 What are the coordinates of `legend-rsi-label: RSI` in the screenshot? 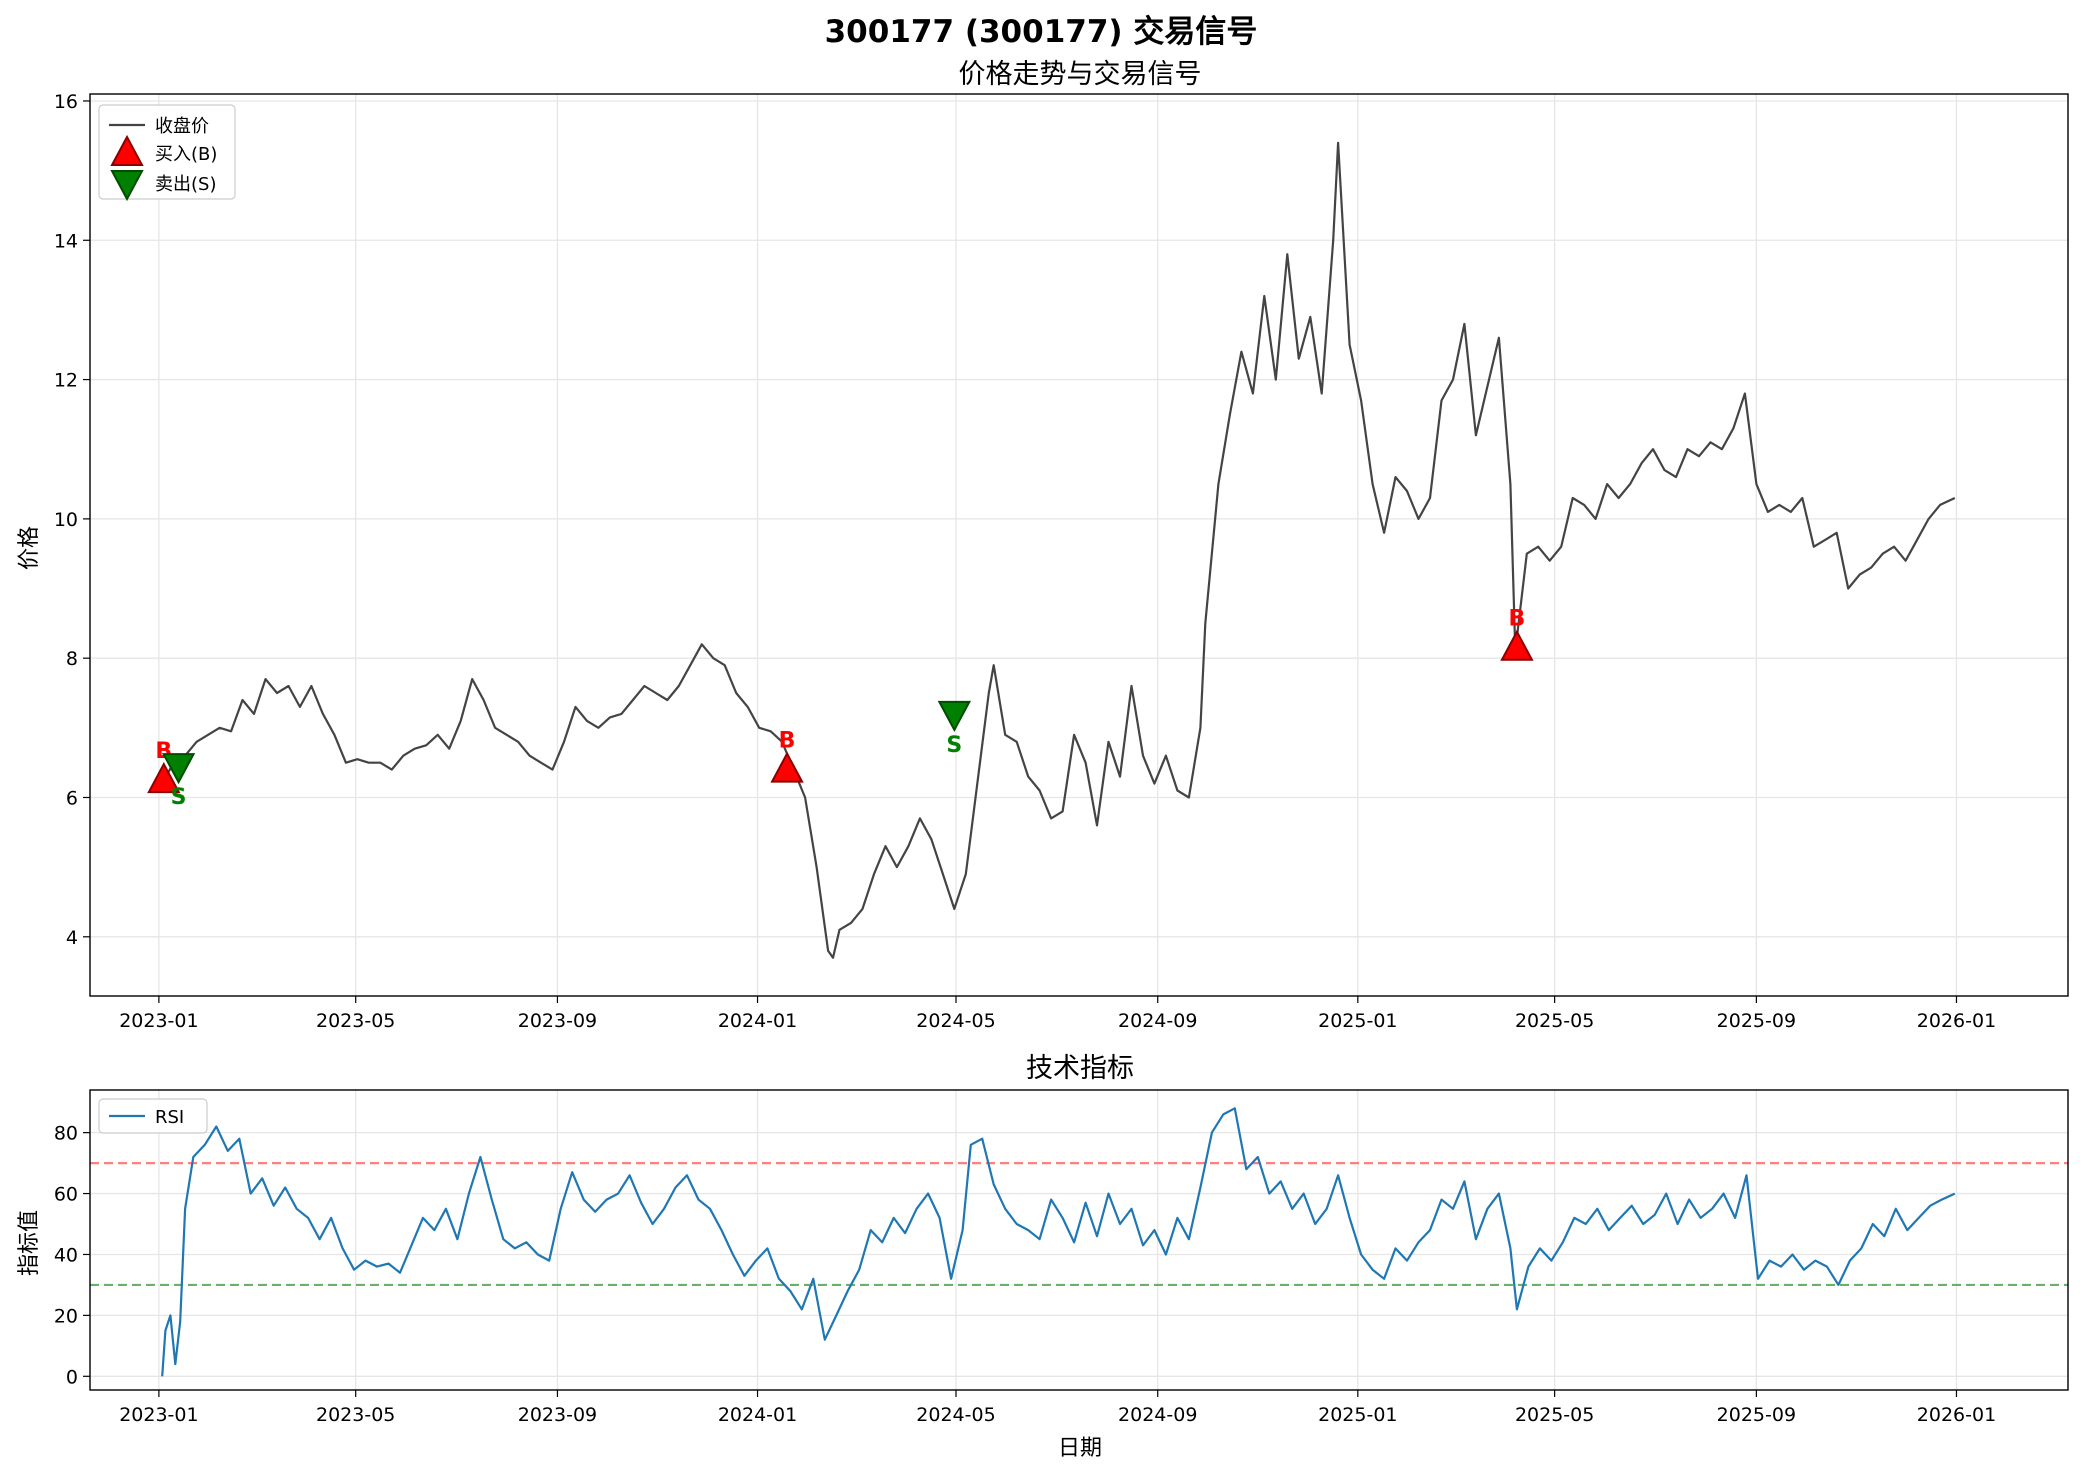 It's located at (169, 1117).